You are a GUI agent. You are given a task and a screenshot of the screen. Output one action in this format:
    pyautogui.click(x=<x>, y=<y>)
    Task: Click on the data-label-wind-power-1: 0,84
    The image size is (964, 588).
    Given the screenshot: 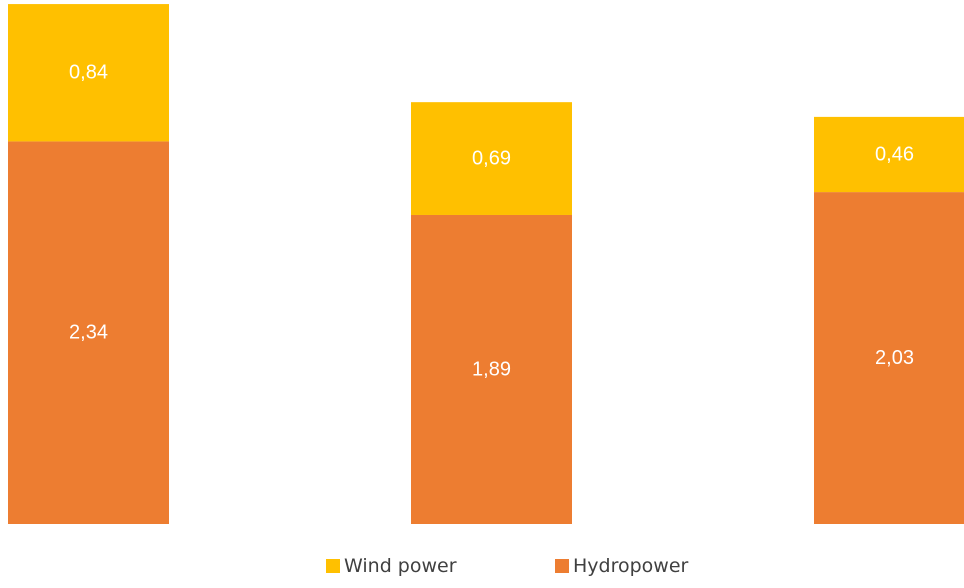 What is the action you would take?
    pyautogui.click(x=88, y=73)
    